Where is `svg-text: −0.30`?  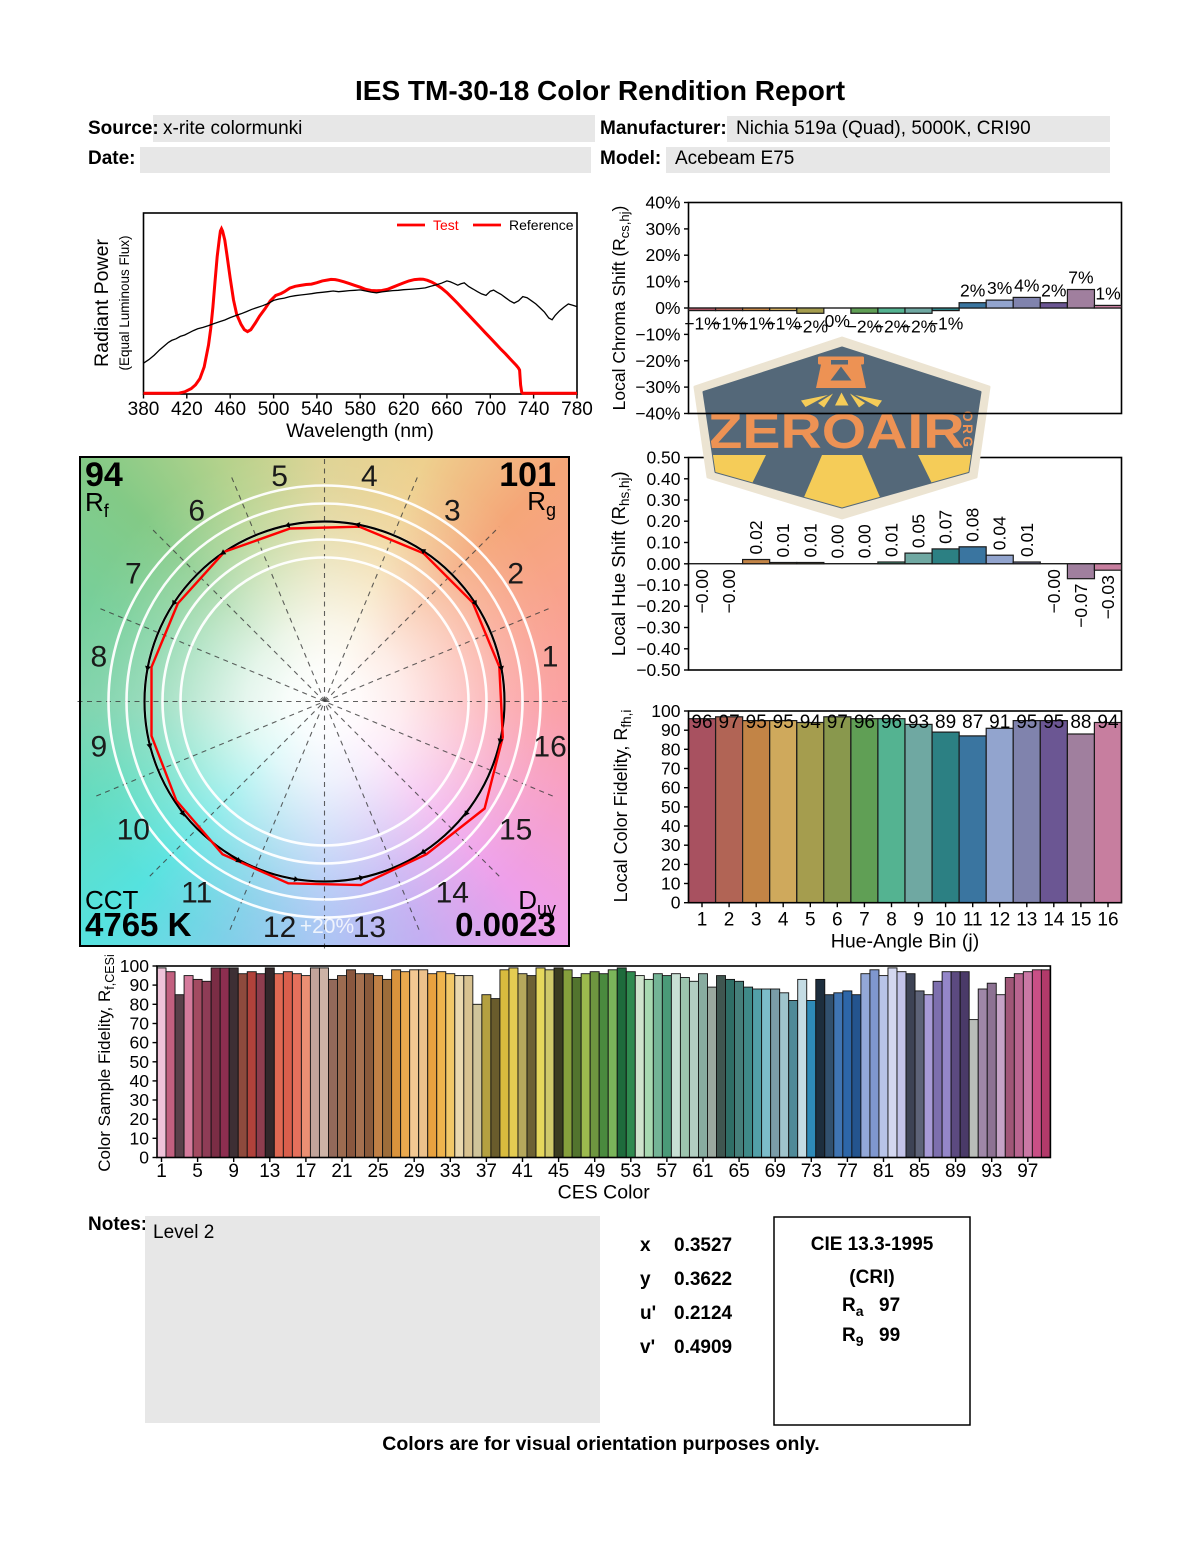 svg-text: −0.30 is located at coordinates (658, 628).